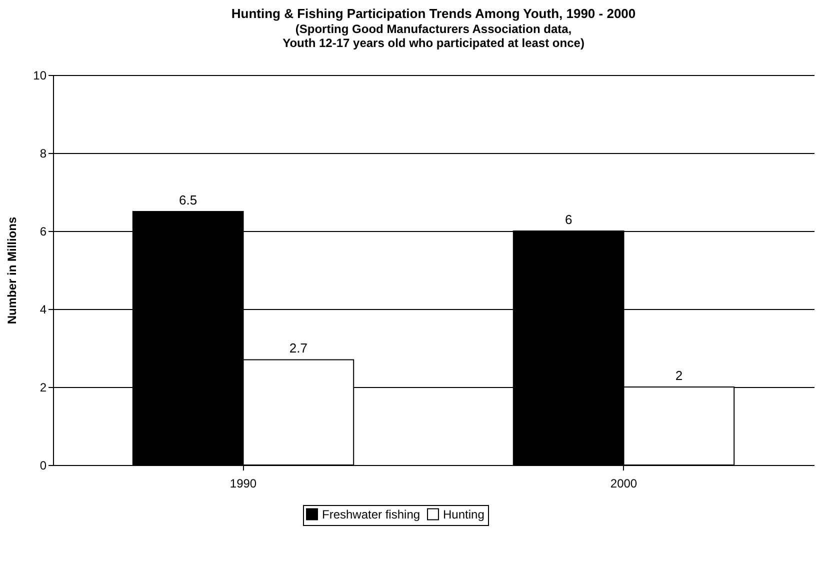 The image size is (834, 561). Describe the element at coordinates (371, 514) in the screenshot. I see `legend-label: Freshwater fishing` at that location.